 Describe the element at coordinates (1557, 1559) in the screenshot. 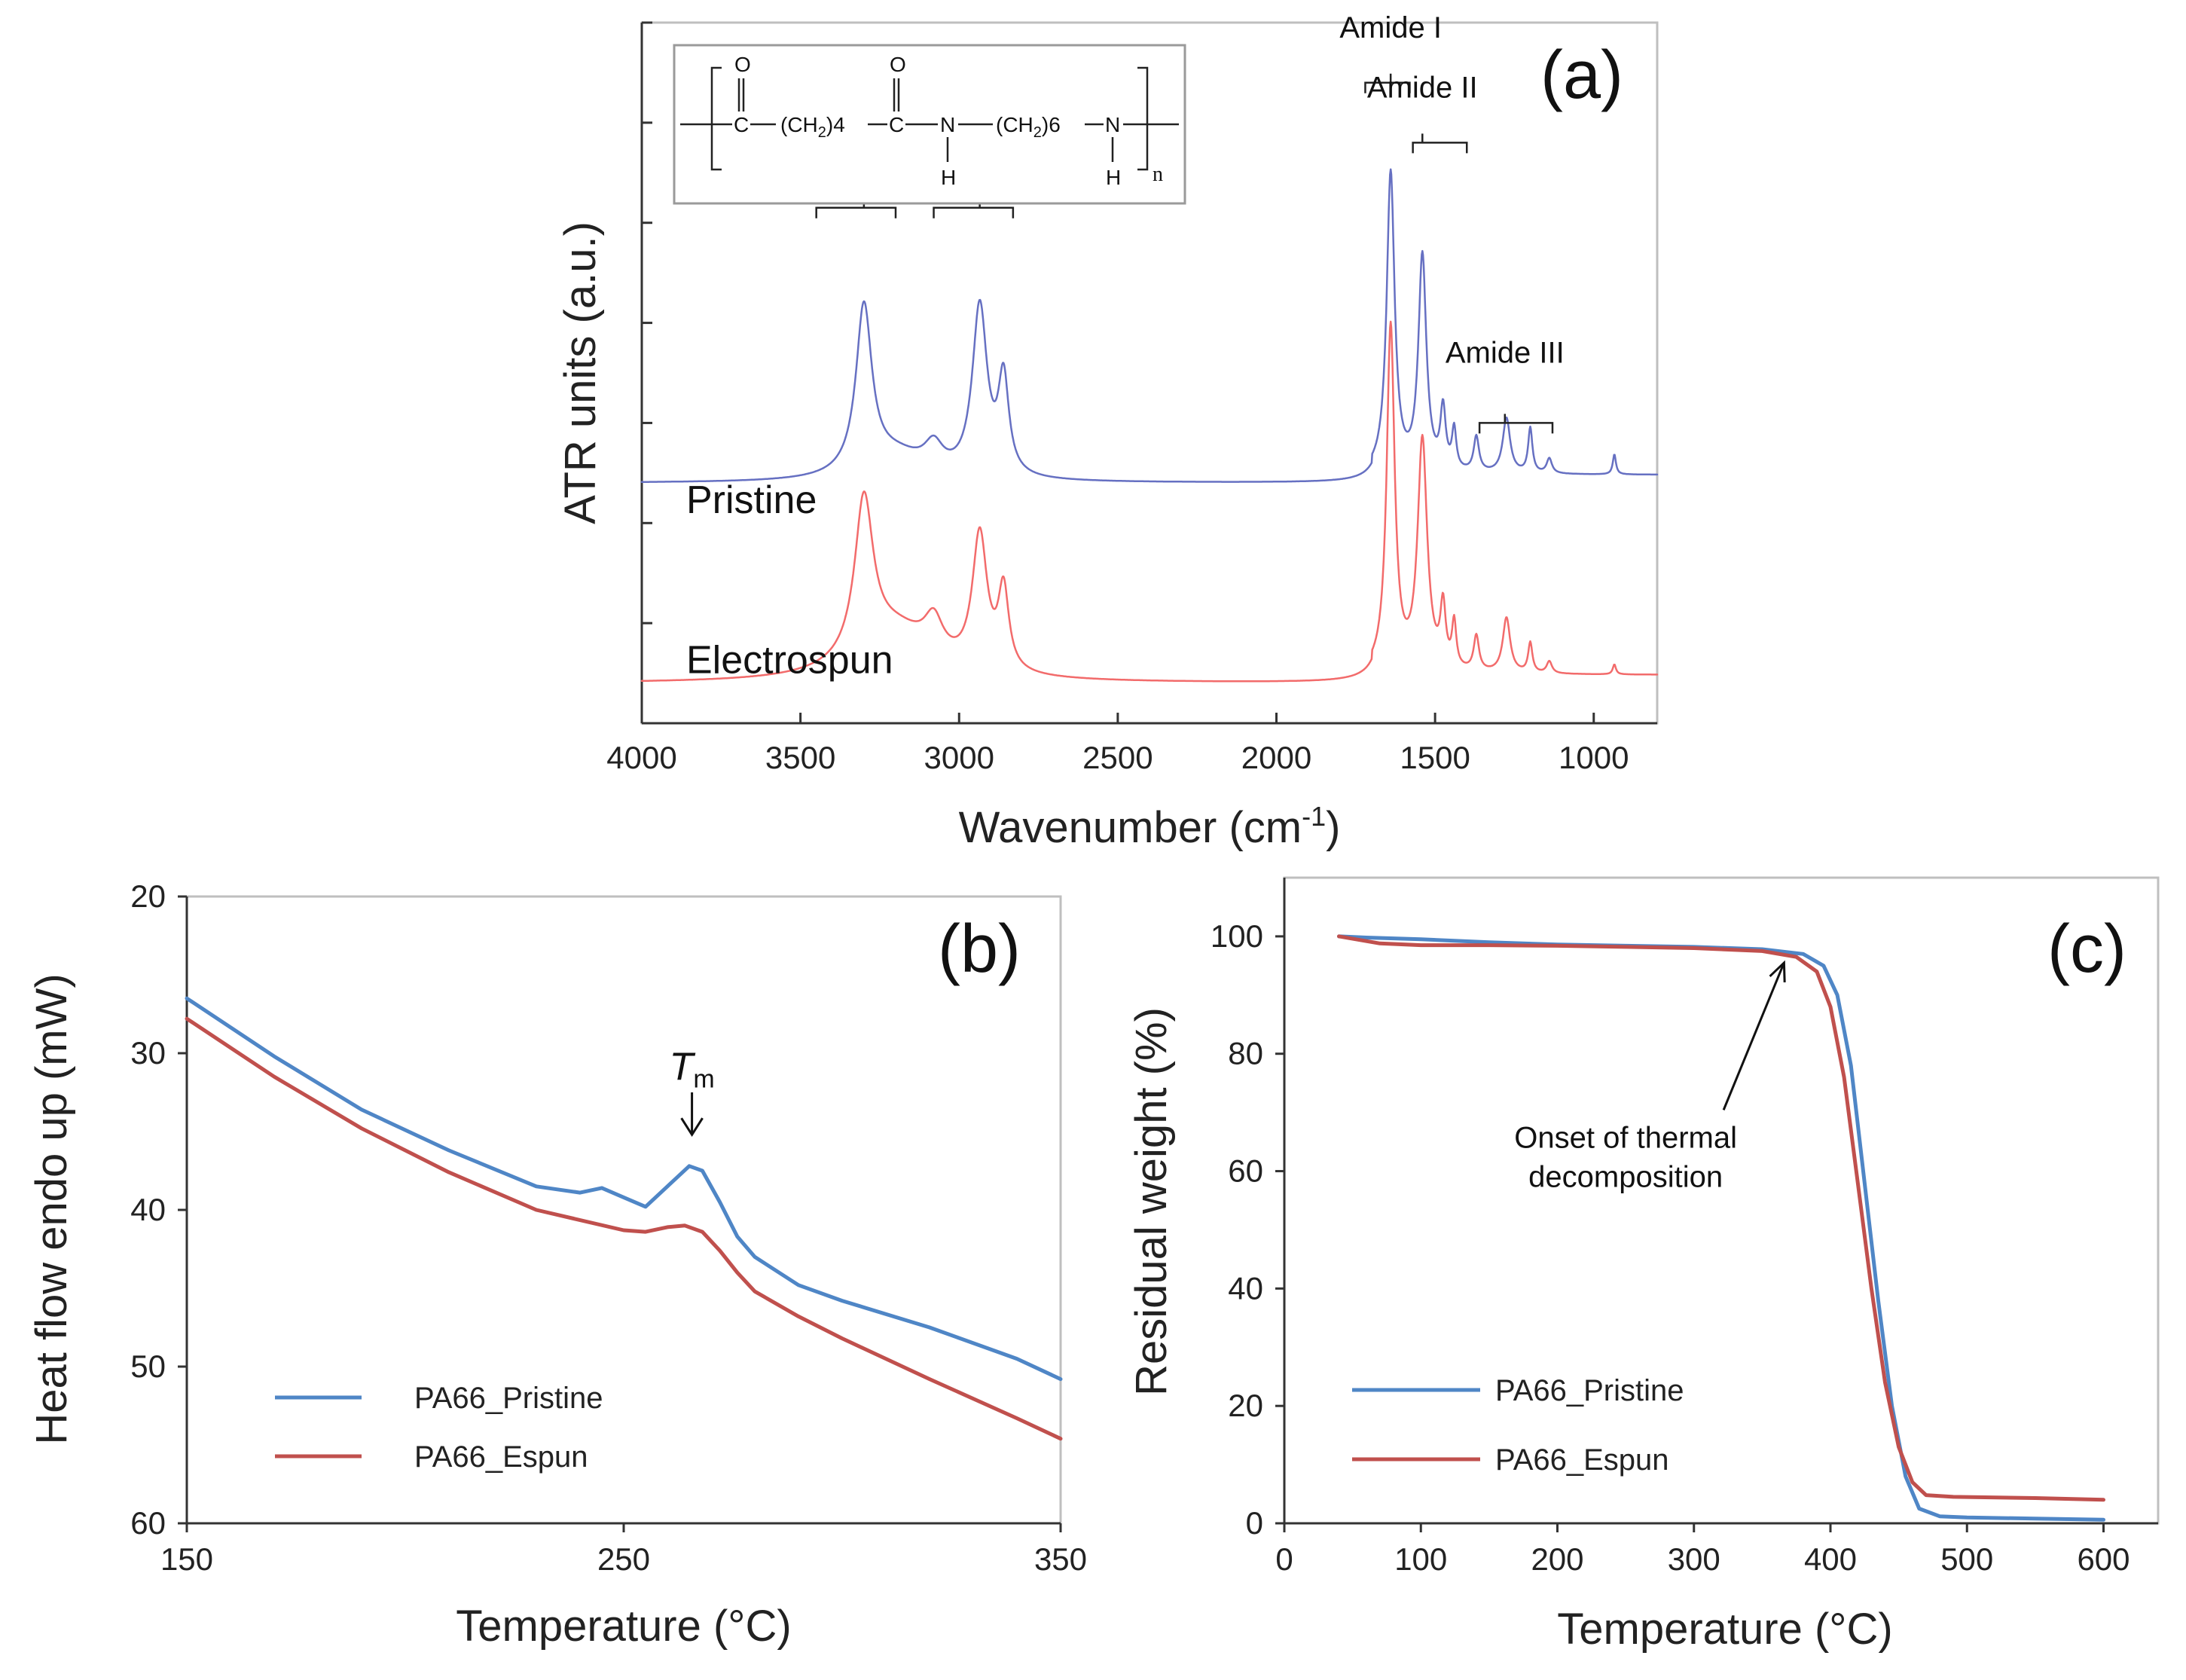

I see `panel-c-x-tick-label: 200` at that location.